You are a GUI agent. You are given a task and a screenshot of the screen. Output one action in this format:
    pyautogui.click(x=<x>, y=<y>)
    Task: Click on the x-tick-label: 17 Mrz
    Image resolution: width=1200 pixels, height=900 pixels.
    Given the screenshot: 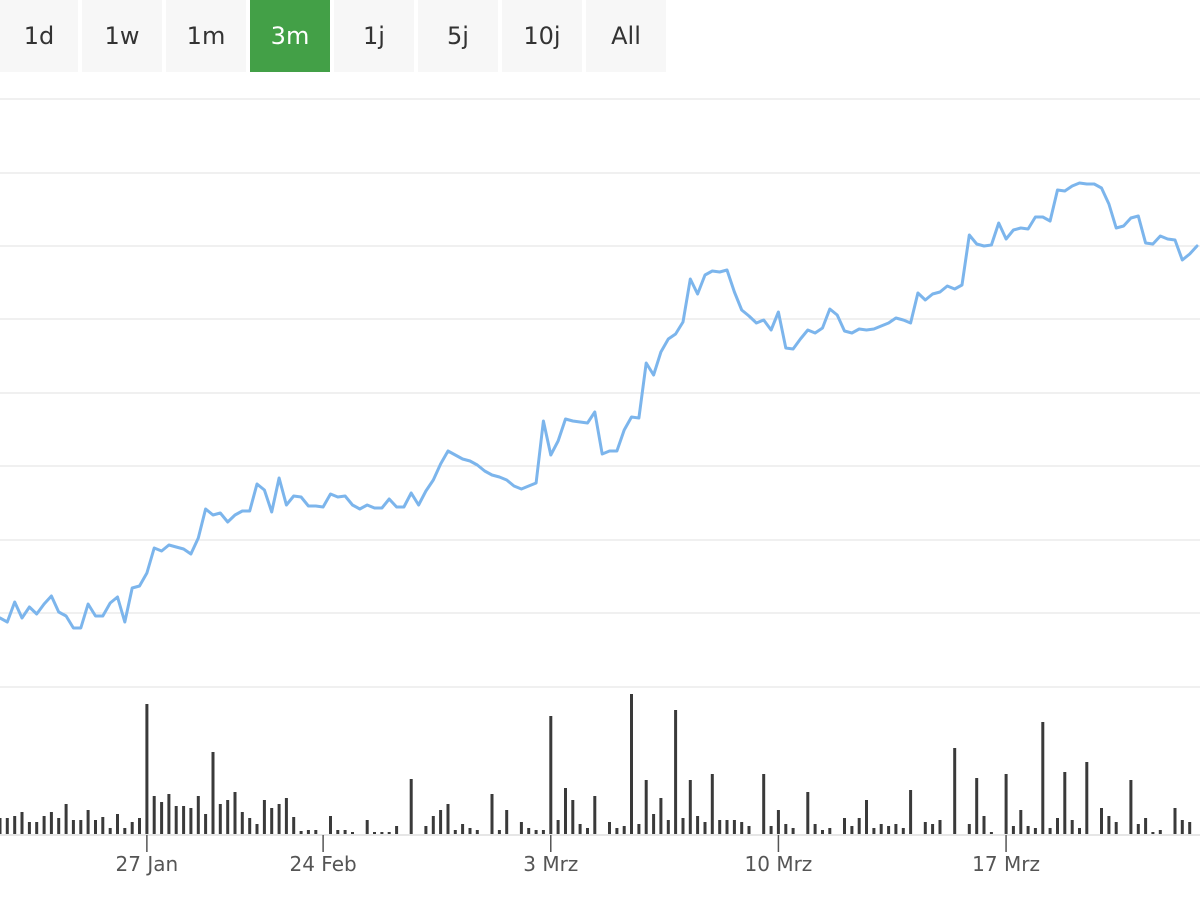 What is the action you would take?
    pyautogui.click(x=1006, y=864)
    